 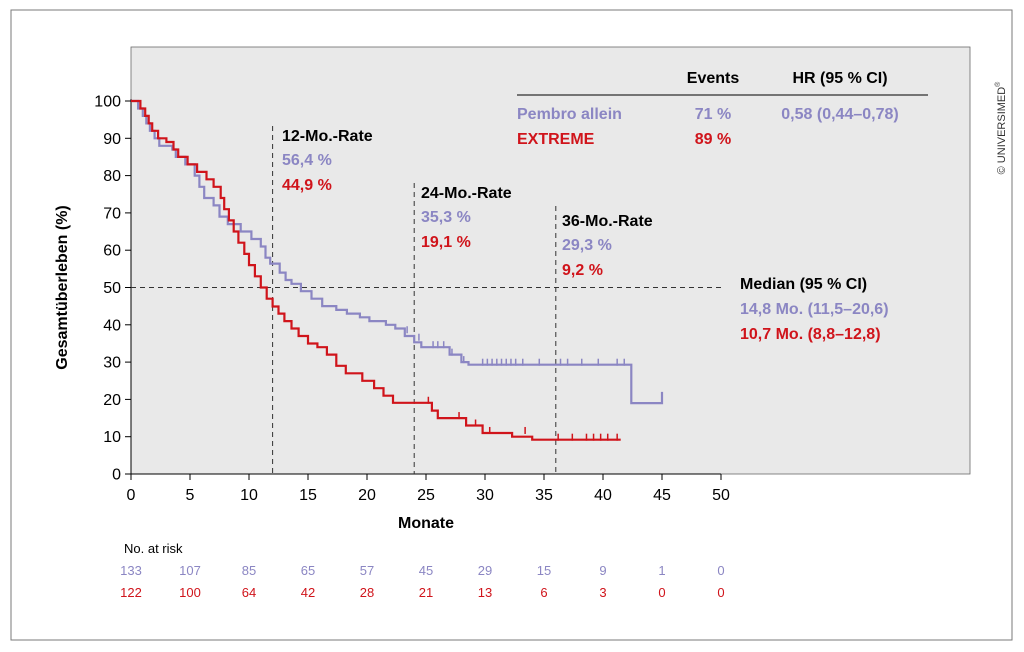 I want to click on y-tick-label: 90, so click(x=112, y=139).